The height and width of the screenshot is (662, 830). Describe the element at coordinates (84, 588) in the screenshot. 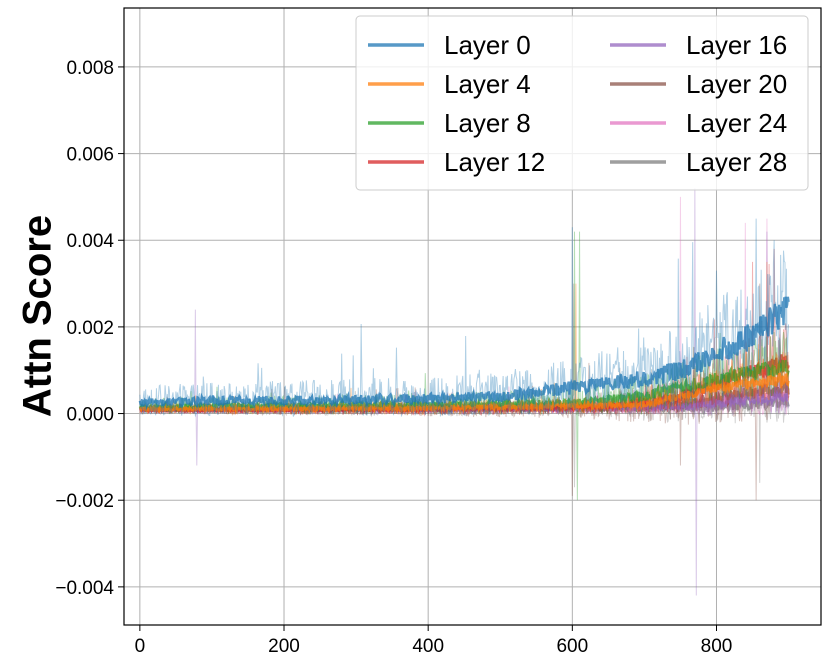

I see `y-tick-label: −0.004` at that location.